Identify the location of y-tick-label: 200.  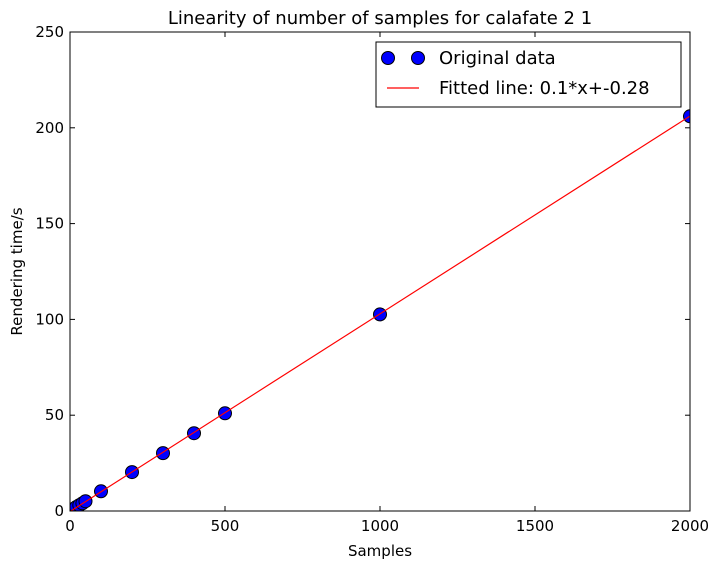
(49, 128).